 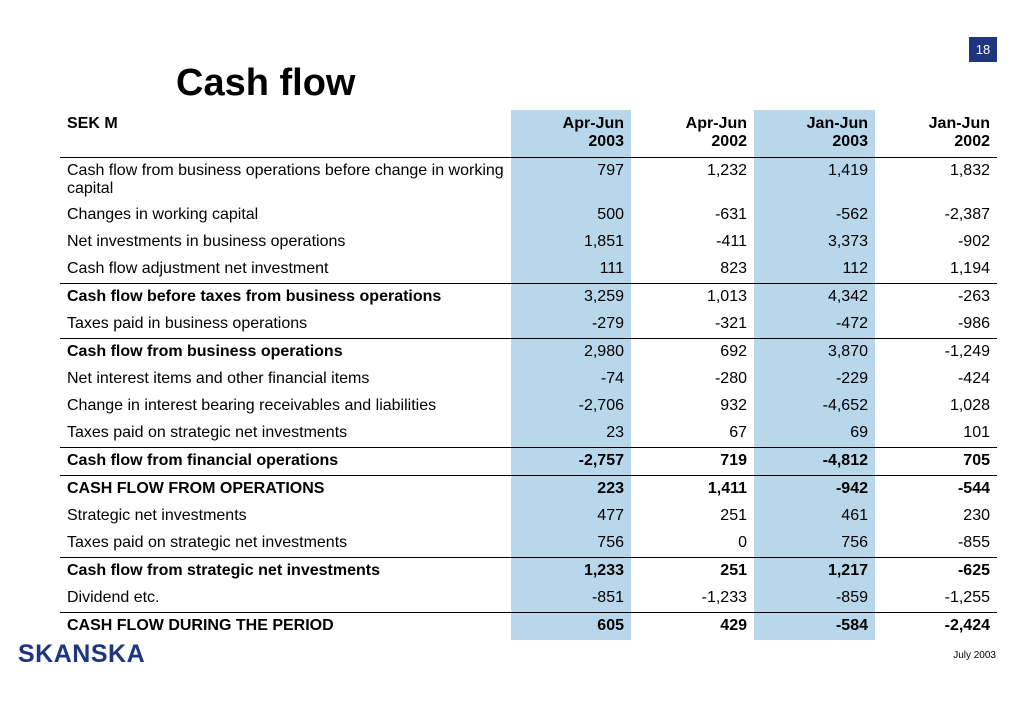 What do you see at coordinates (285, 461) in the screenshot?
I see `row-label: Cash flow from financial operations` at bounding box center [285, 461].